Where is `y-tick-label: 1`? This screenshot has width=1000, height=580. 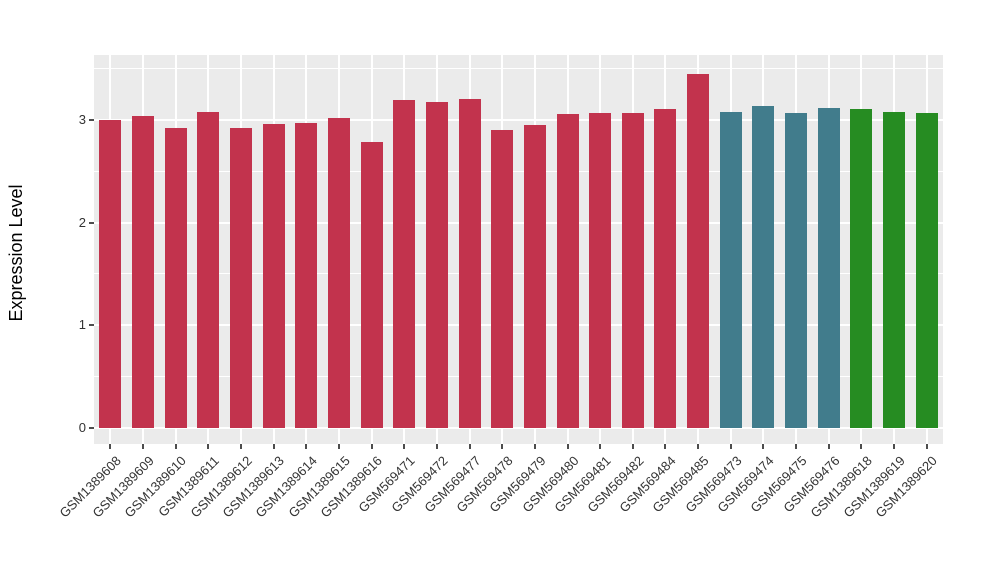
y-tick-label: 1 is located at coordinates (82, 325).